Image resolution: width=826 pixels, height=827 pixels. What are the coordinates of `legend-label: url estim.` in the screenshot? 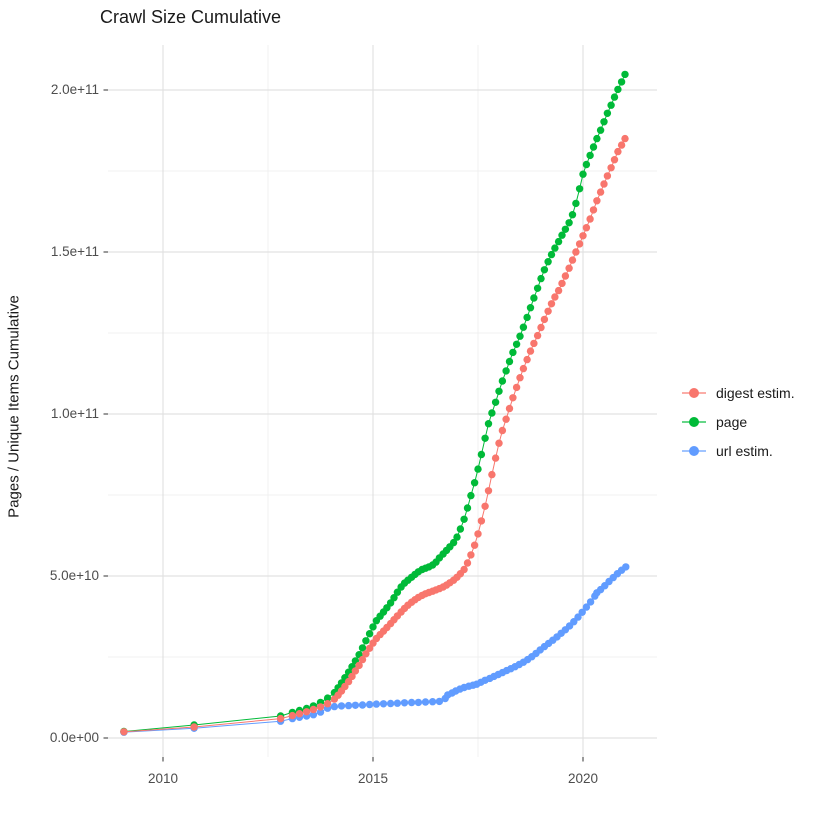 It's located at (744, 450).